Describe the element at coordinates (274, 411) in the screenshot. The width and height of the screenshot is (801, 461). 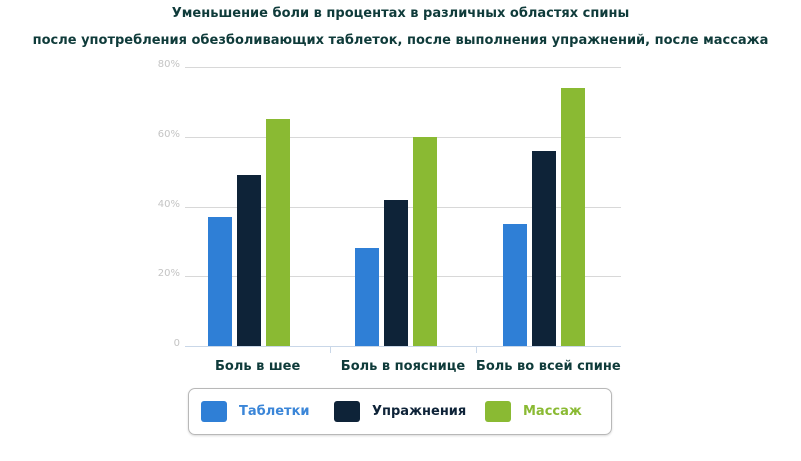
I see `legend-label: Таблетки` at that location.